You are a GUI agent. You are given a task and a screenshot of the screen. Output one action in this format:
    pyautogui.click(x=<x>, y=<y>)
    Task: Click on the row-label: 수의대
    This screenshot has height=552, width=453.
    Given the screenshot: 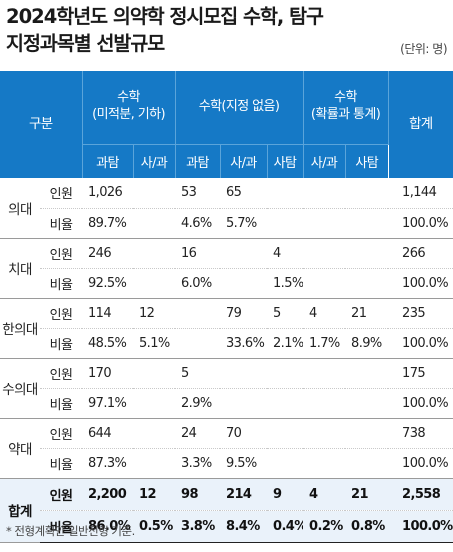 What is the action you would take?
    pyautogui.click(x=20, y=388)
    